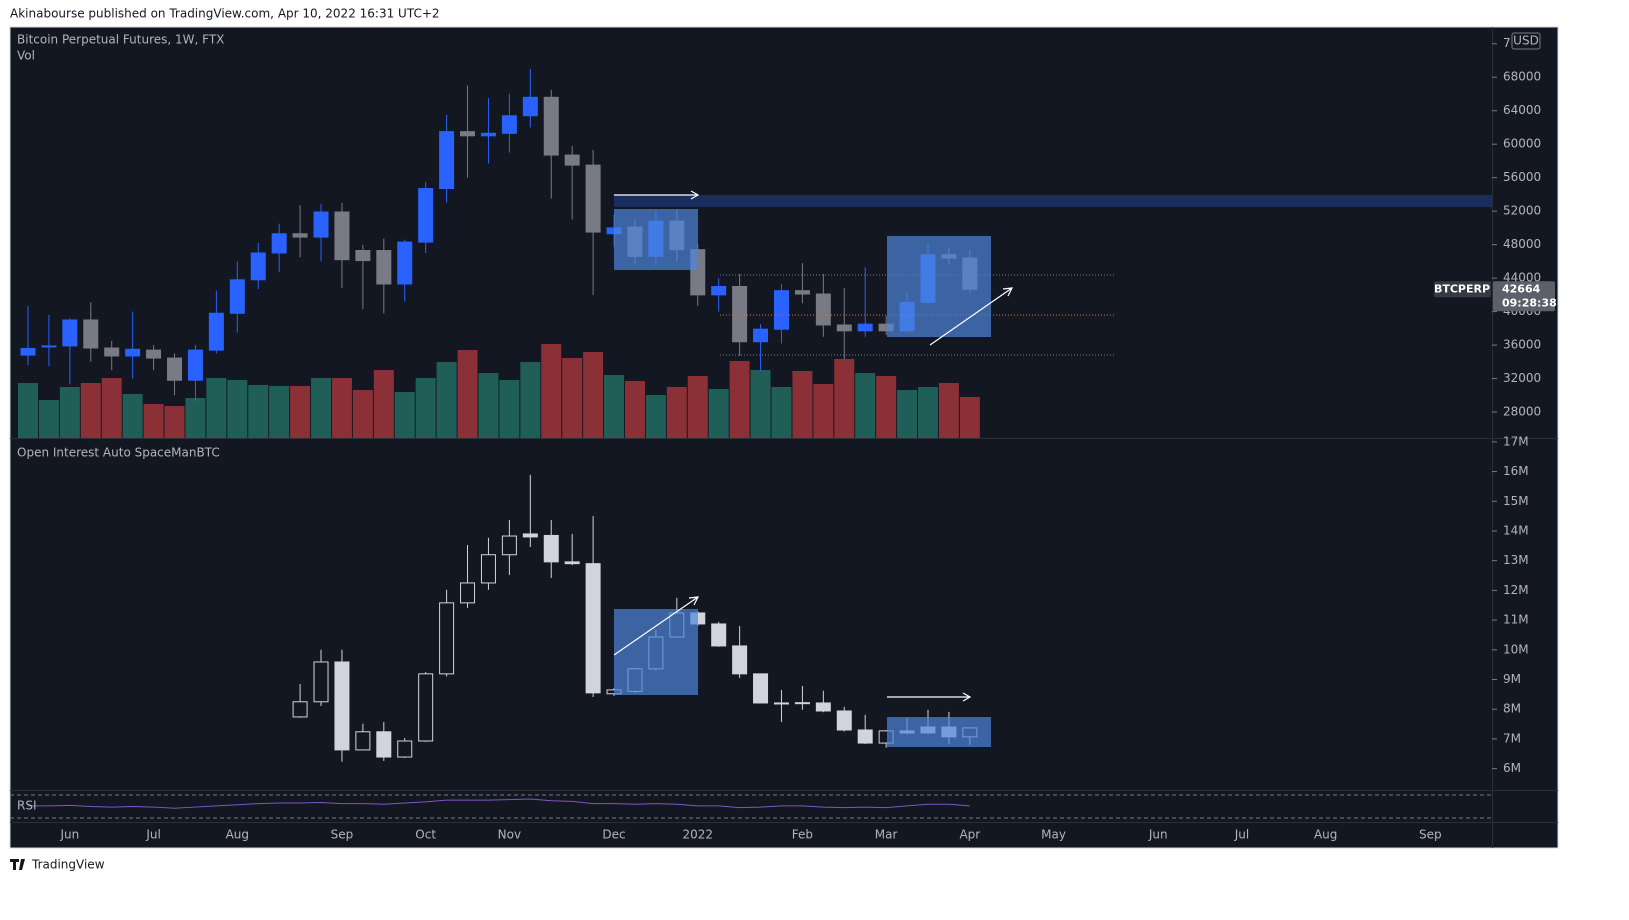  Describe the element at coordinates (1516, 620) in the screenshot. I see `y-tick-label: 11M` at that location.